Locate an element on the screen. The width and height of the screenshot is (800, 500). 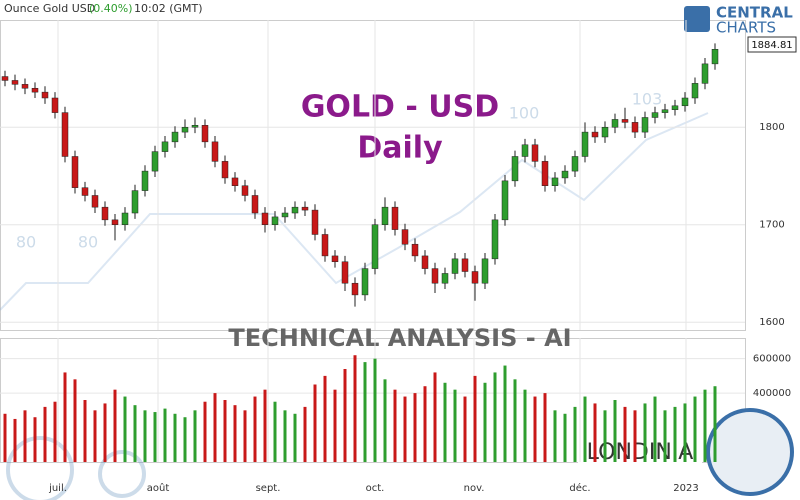
last-price-box is located at coordinates (772, 44).